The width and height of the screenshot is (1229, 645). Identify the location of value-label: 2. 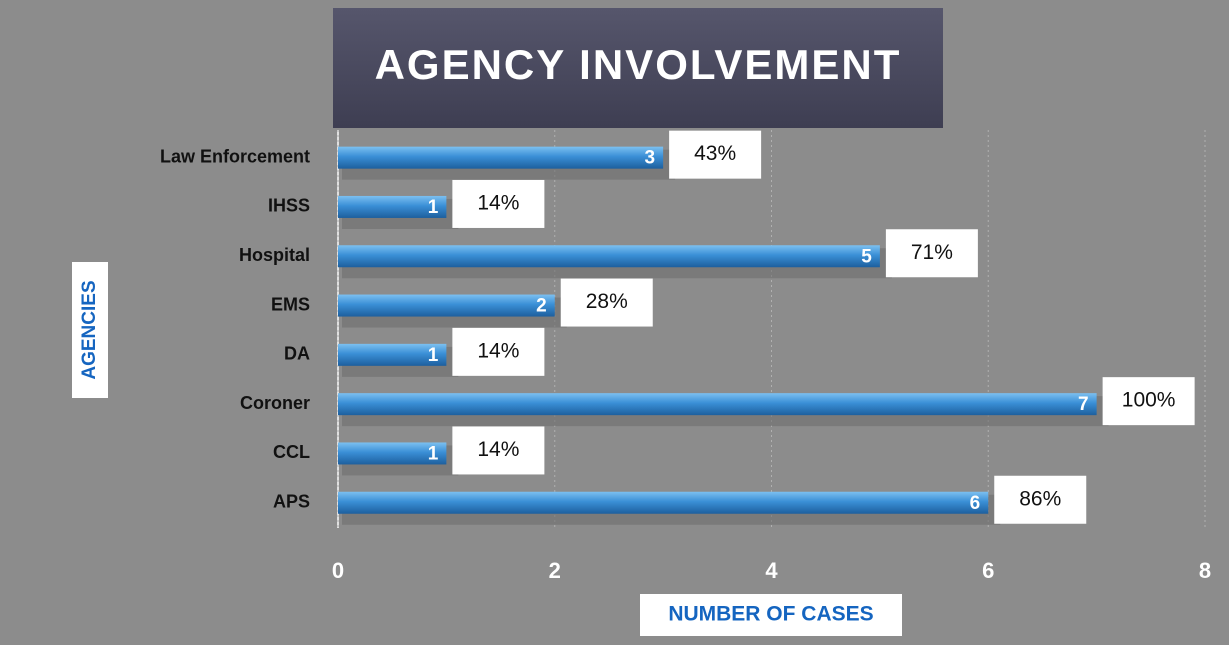
(541, 306).